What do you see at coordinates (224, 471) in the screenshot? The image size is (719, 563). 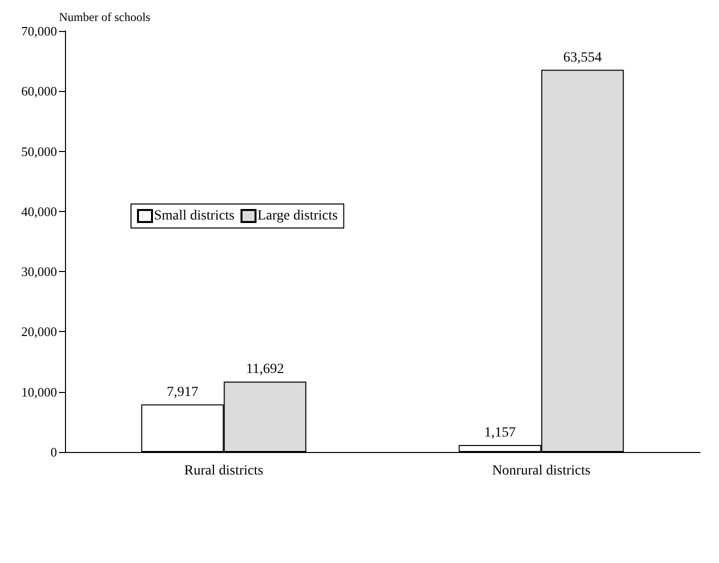 I see `x-tick-label: Rural districts` at bounding box center [224, 471].